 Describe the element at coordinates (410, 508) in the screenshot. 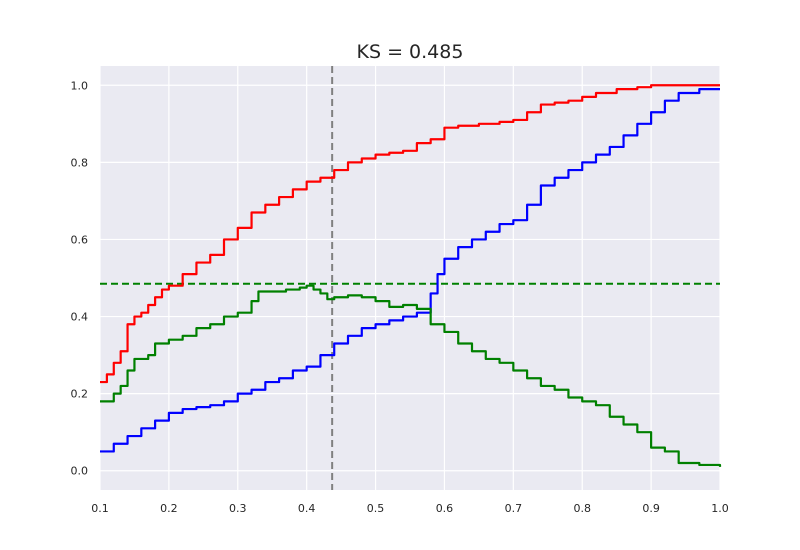

I see `x-axis-ticks: 0.1 0.2 0.3 0.4 0.5 0.6 0.7 0.8 0.9 1.0` at that location.